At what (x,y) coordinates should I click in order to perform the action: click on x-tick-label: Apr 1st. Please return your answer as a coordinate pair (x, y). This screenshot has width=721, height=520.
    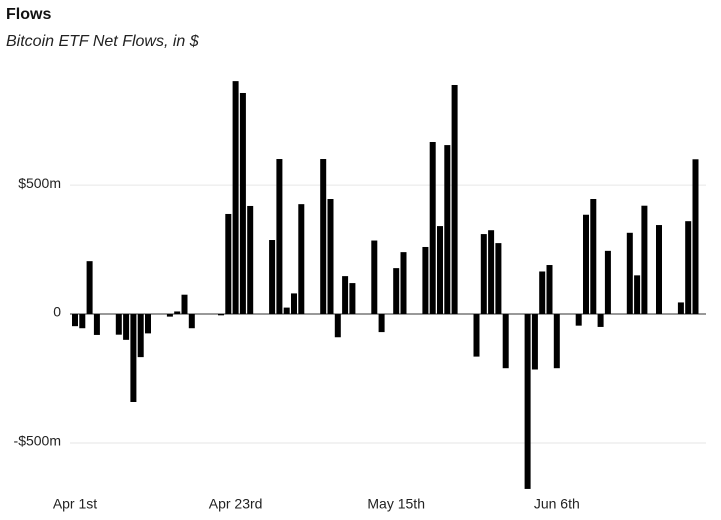
    Looking at the image, I should click on (75, 504).